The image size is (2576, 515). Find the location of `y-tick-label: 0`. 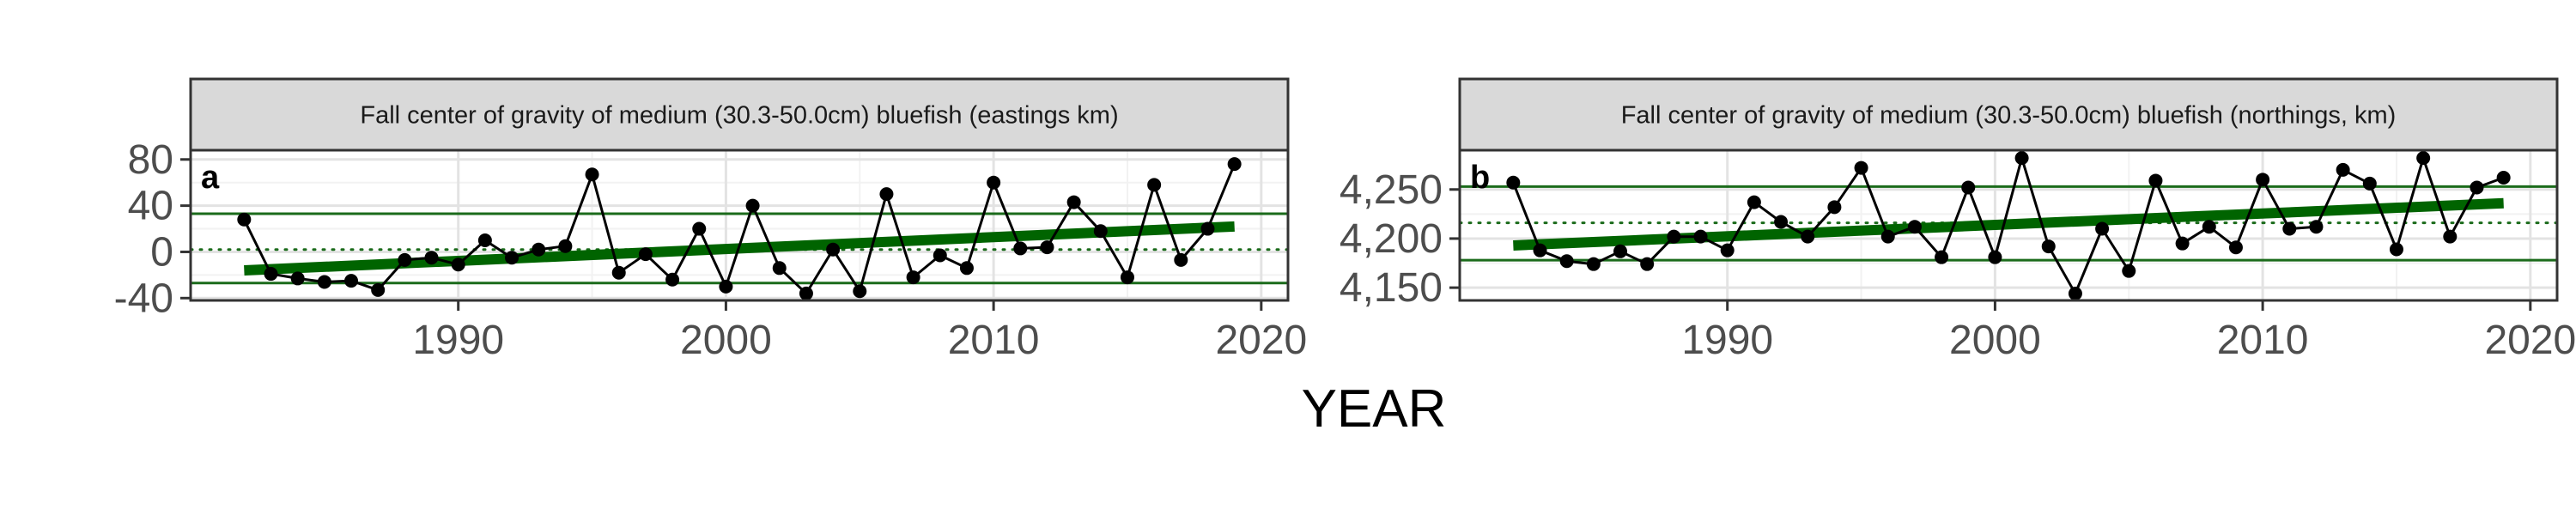

y-tick-label: 0 is located at coordinates (161, 252).